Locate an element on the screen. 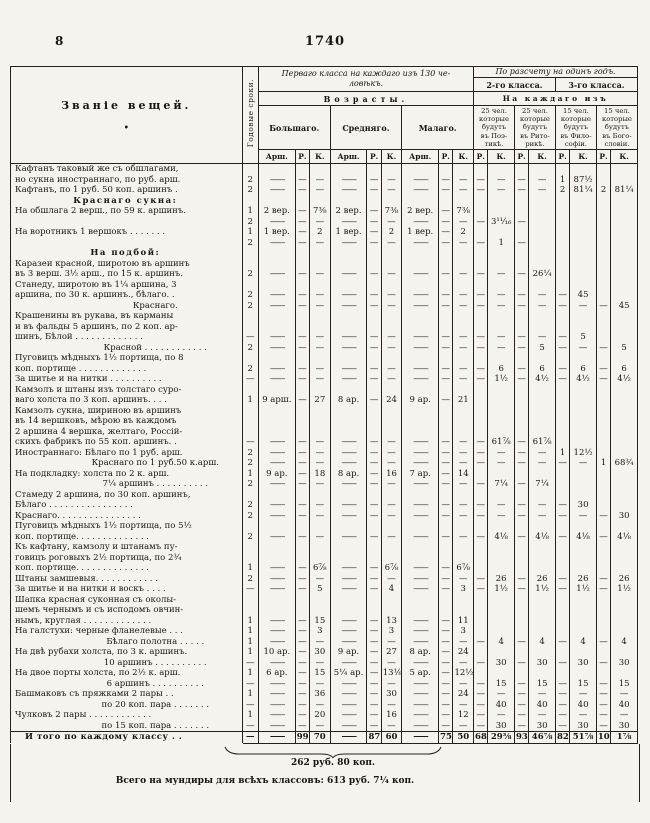  value-cell: 82 is located at coordinates (562, 737).